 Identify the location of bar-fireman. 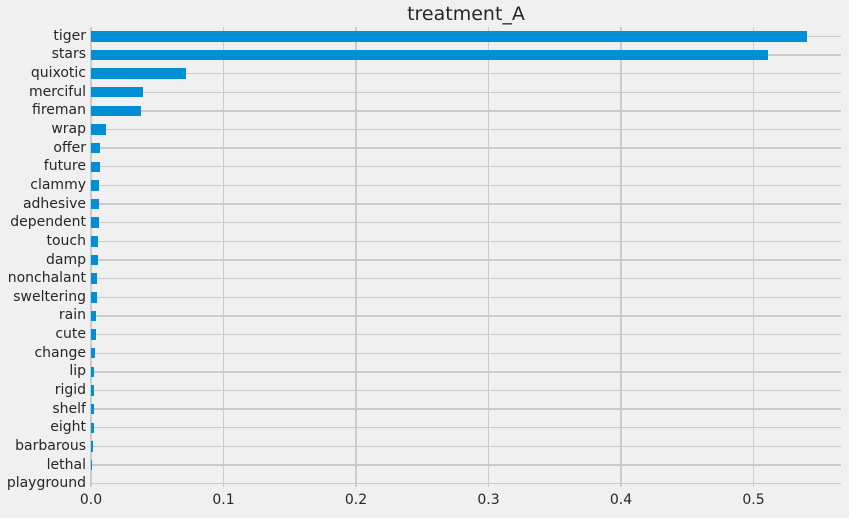
(116, 111).